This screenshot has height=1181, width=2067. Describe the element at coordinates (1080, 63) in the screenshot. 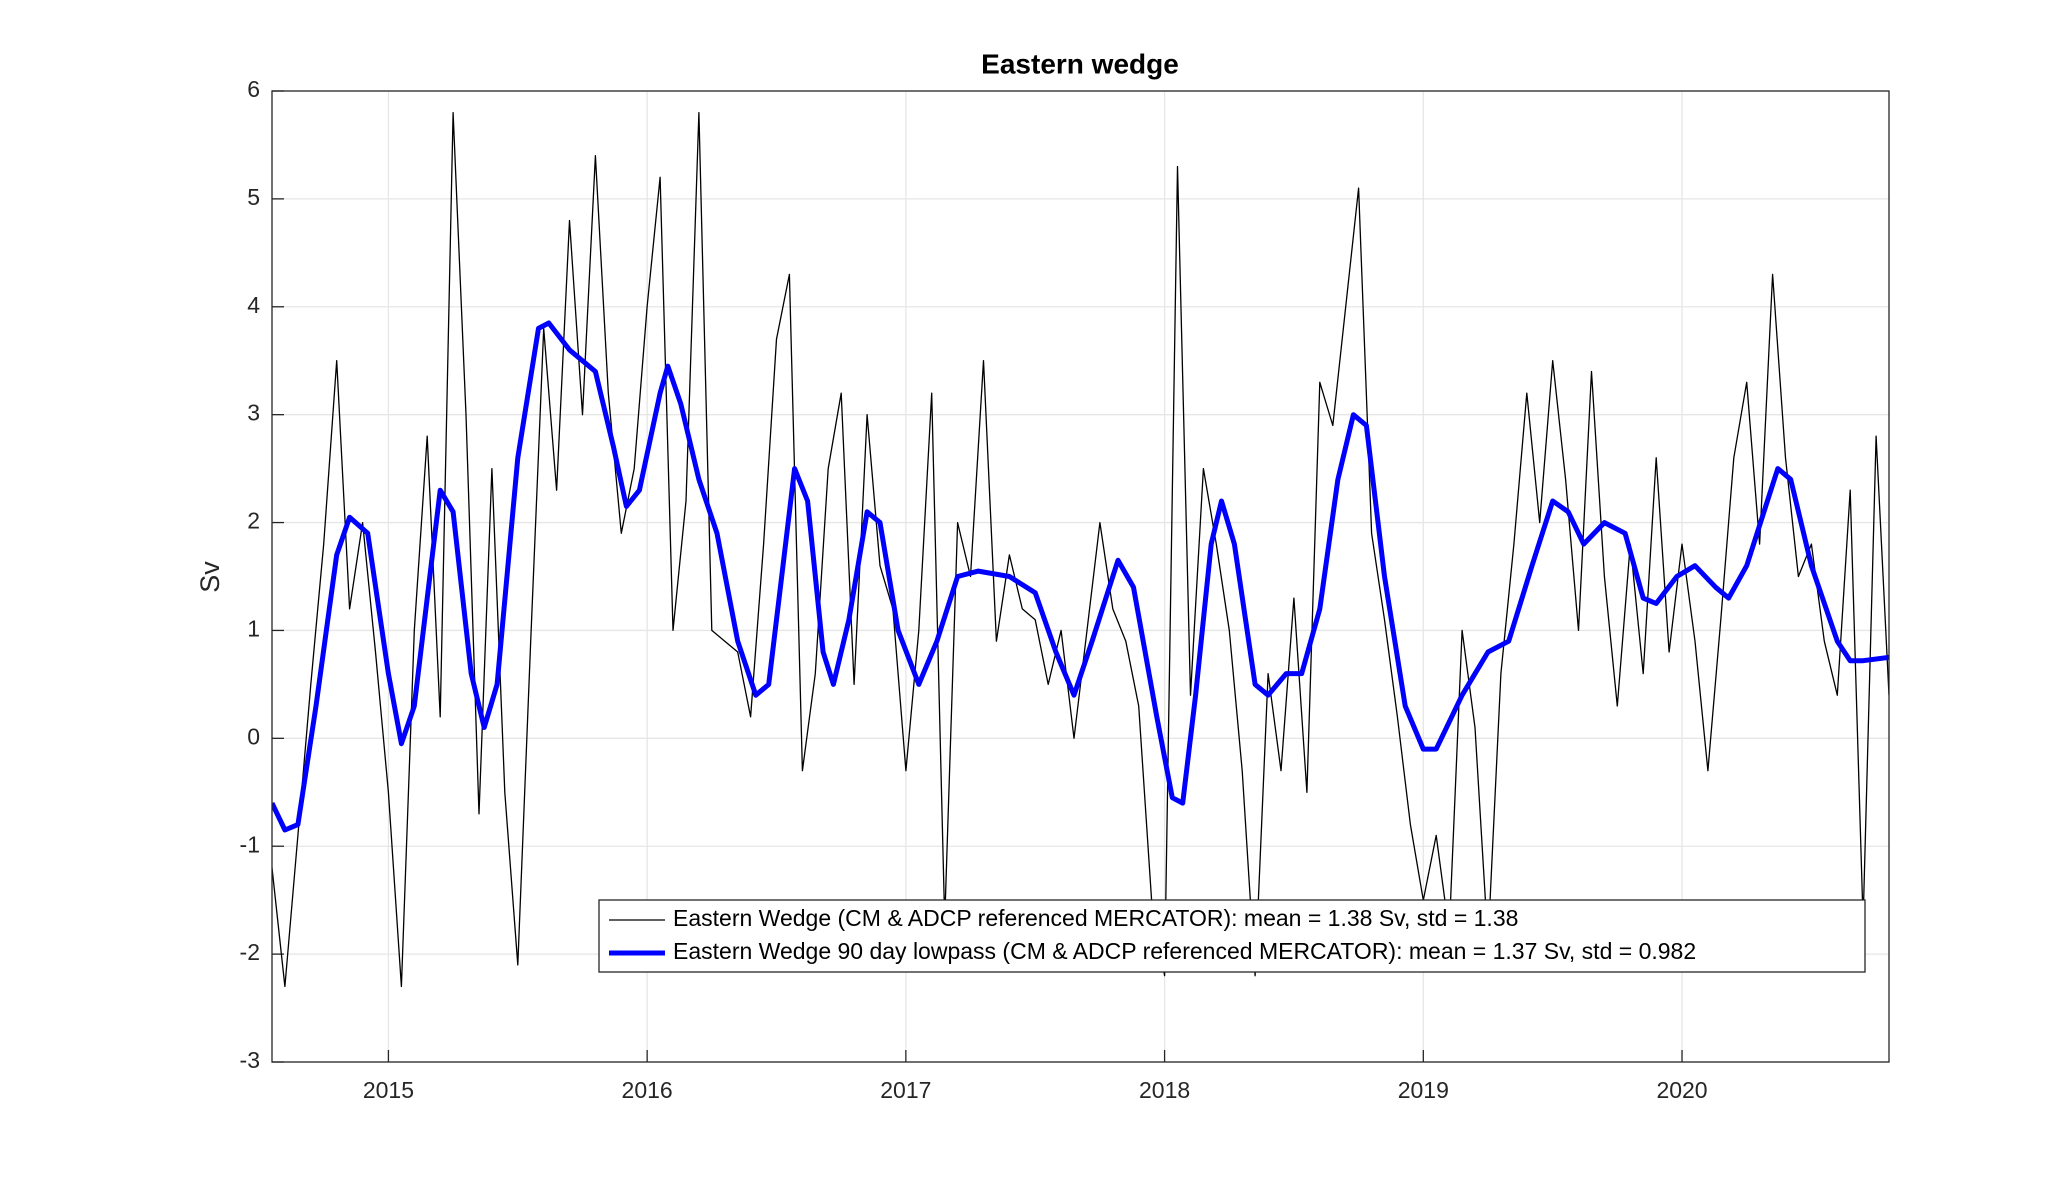

I see `chart-title: Eastern wedge` at that location.